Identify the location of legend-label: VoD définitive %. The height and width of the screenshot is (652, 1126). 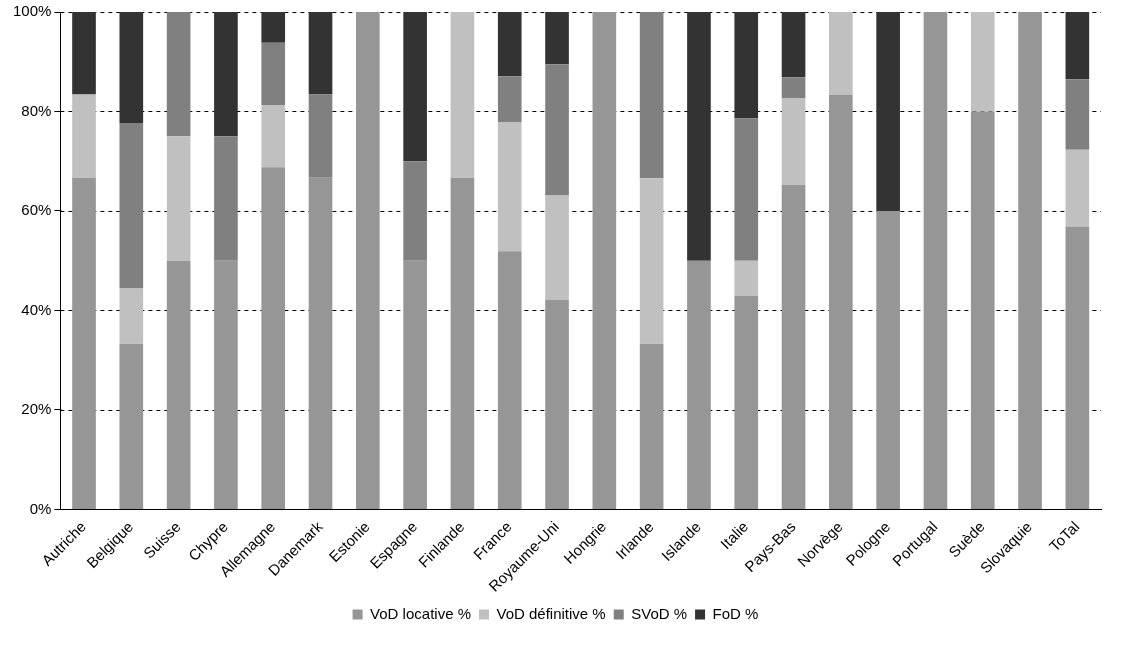
(551, 613).